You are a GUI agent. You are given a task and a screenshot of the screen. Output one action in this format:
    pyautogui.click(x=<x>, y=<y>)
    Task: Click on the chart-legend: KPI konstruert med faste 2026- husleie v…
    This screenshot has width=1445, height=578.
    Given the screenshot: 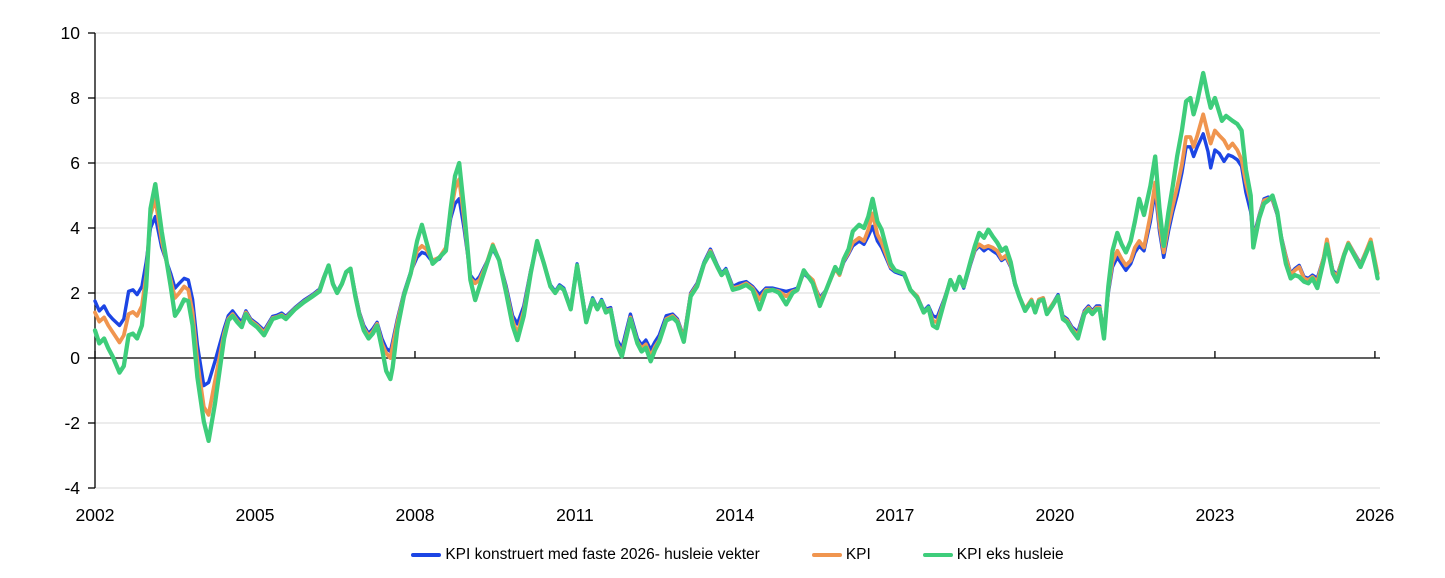 What is the action you would take?
    pyautogui.click(x=737, y=555)
    